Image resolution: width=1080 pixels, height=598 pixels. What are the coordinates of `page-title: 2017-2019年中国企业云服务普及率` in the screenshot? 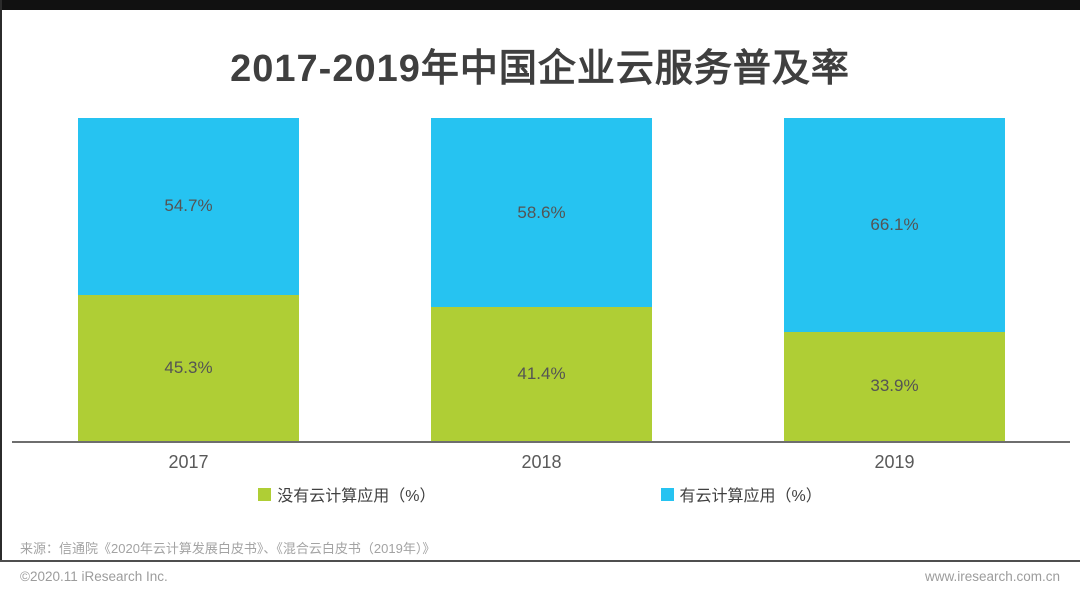 It's located at (540, 69).